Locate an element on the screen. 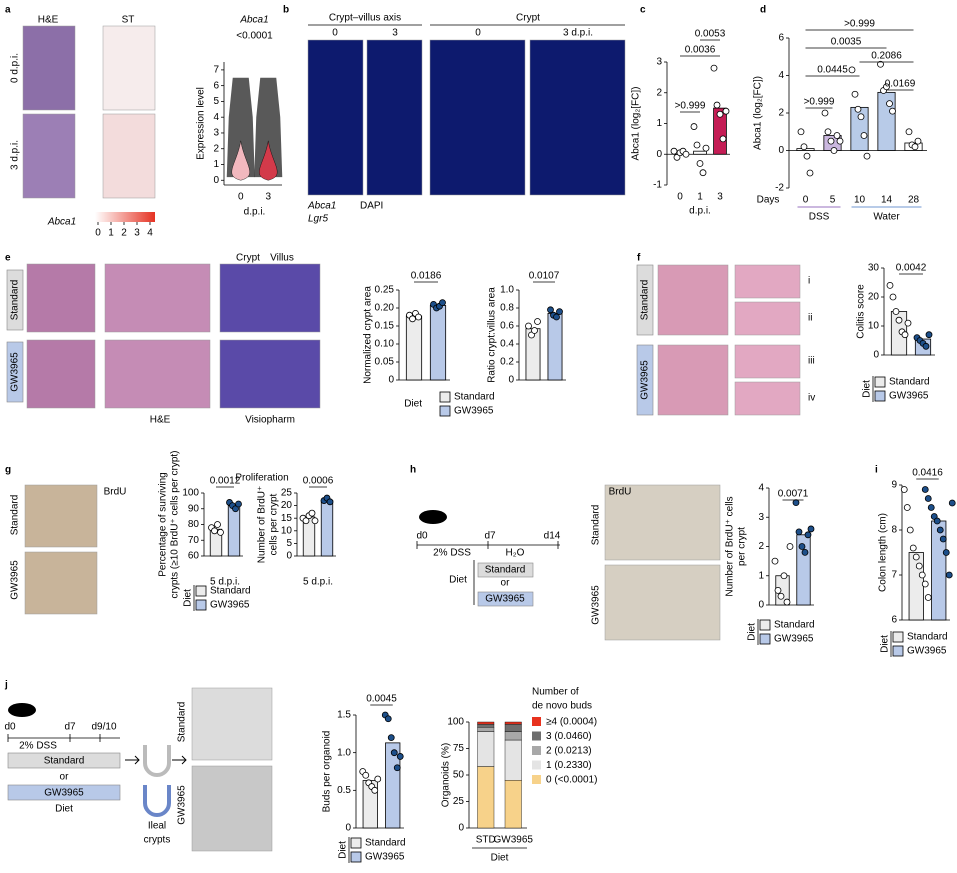 Image resolution: width=957 pixels, height=873 pixels. y-axis-label: Colitis score is located at coordinates (861, 311).